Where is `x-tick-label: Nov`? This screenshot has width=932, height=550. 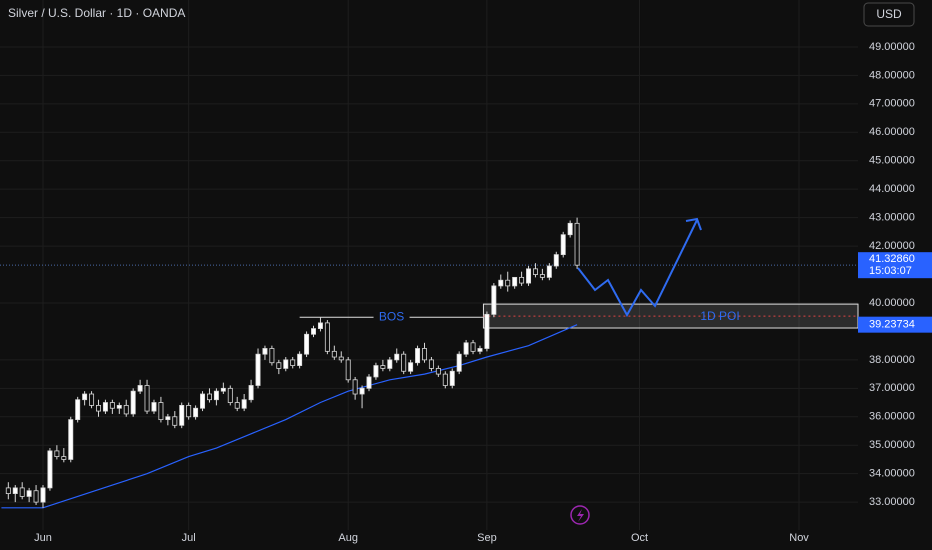 x-tick-label: Nov is located at coordinates (799, 538).